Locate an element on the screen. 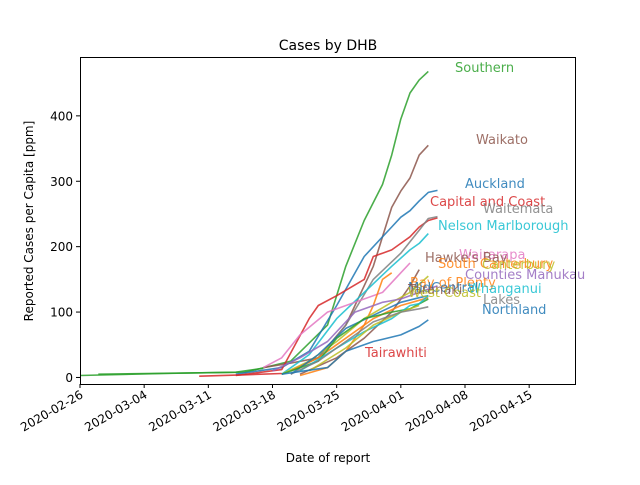 The width and height of the screenshot is (640, 485). y-tick-label: 200 is located at coordinates (61, 247).